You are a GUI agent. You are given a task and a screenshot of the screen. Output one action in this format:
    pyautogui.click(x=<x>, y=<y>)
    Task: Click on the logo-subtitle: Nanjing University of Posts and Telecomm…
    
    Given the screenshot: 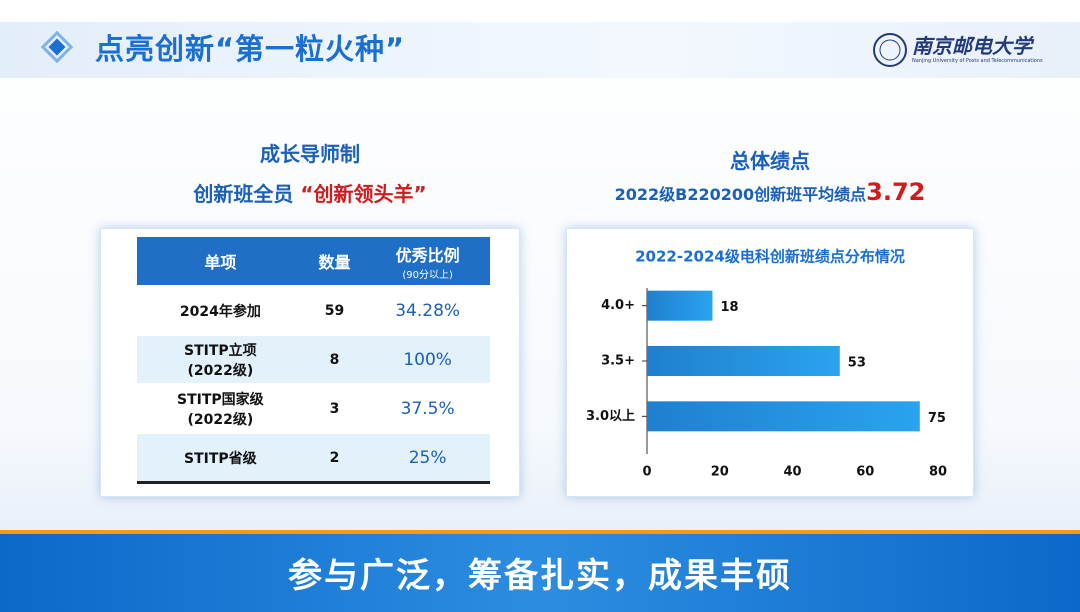 What is the action you would take?
    pyautogui.click(x=977, y=61)
    